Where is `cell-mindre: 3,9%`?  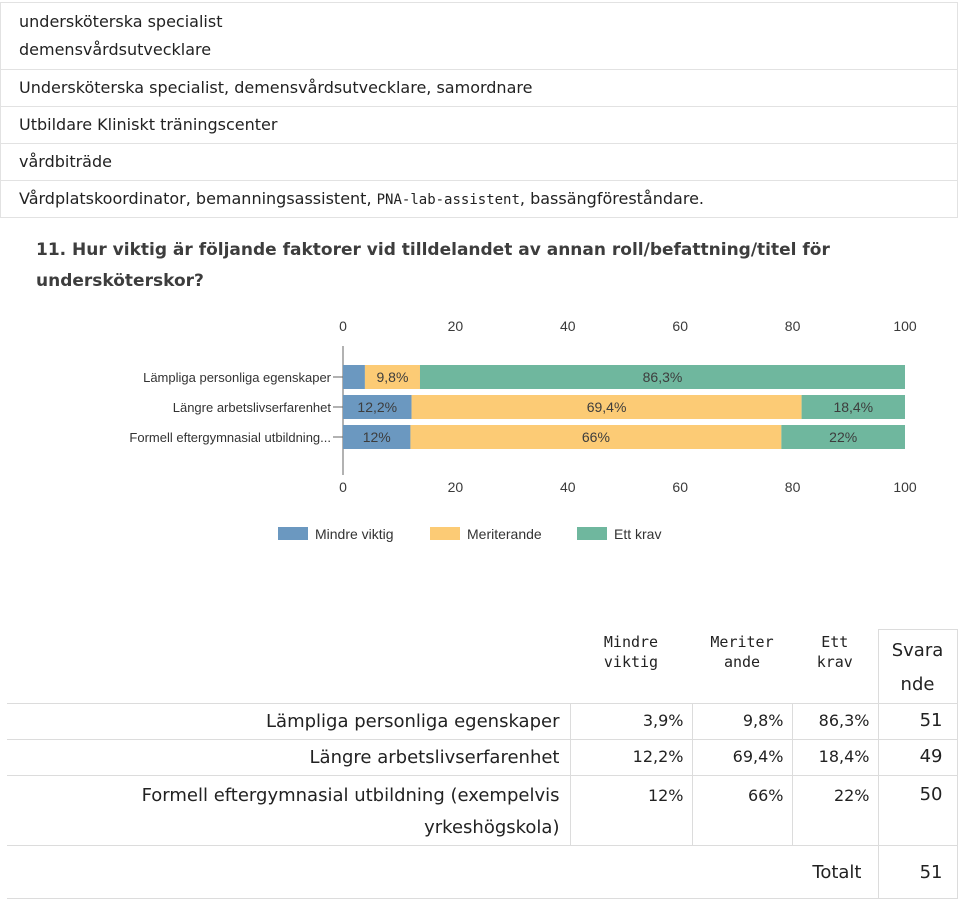 cell-mindre: 3,9% is located at coordinates (631, 721).